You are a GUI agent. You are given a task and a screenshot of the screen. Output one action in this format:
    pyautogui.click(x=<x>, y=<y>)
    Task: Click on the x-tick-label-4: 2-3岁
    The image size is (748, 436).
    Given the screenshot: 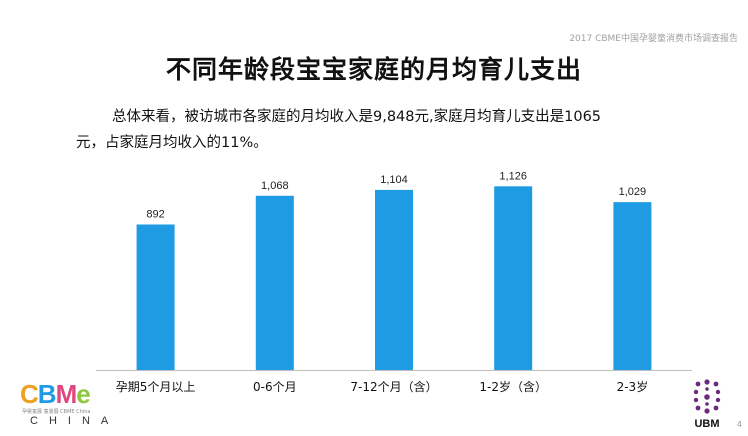 What is the action you would take?
    pyautogui.click(x=633, y=386)
    